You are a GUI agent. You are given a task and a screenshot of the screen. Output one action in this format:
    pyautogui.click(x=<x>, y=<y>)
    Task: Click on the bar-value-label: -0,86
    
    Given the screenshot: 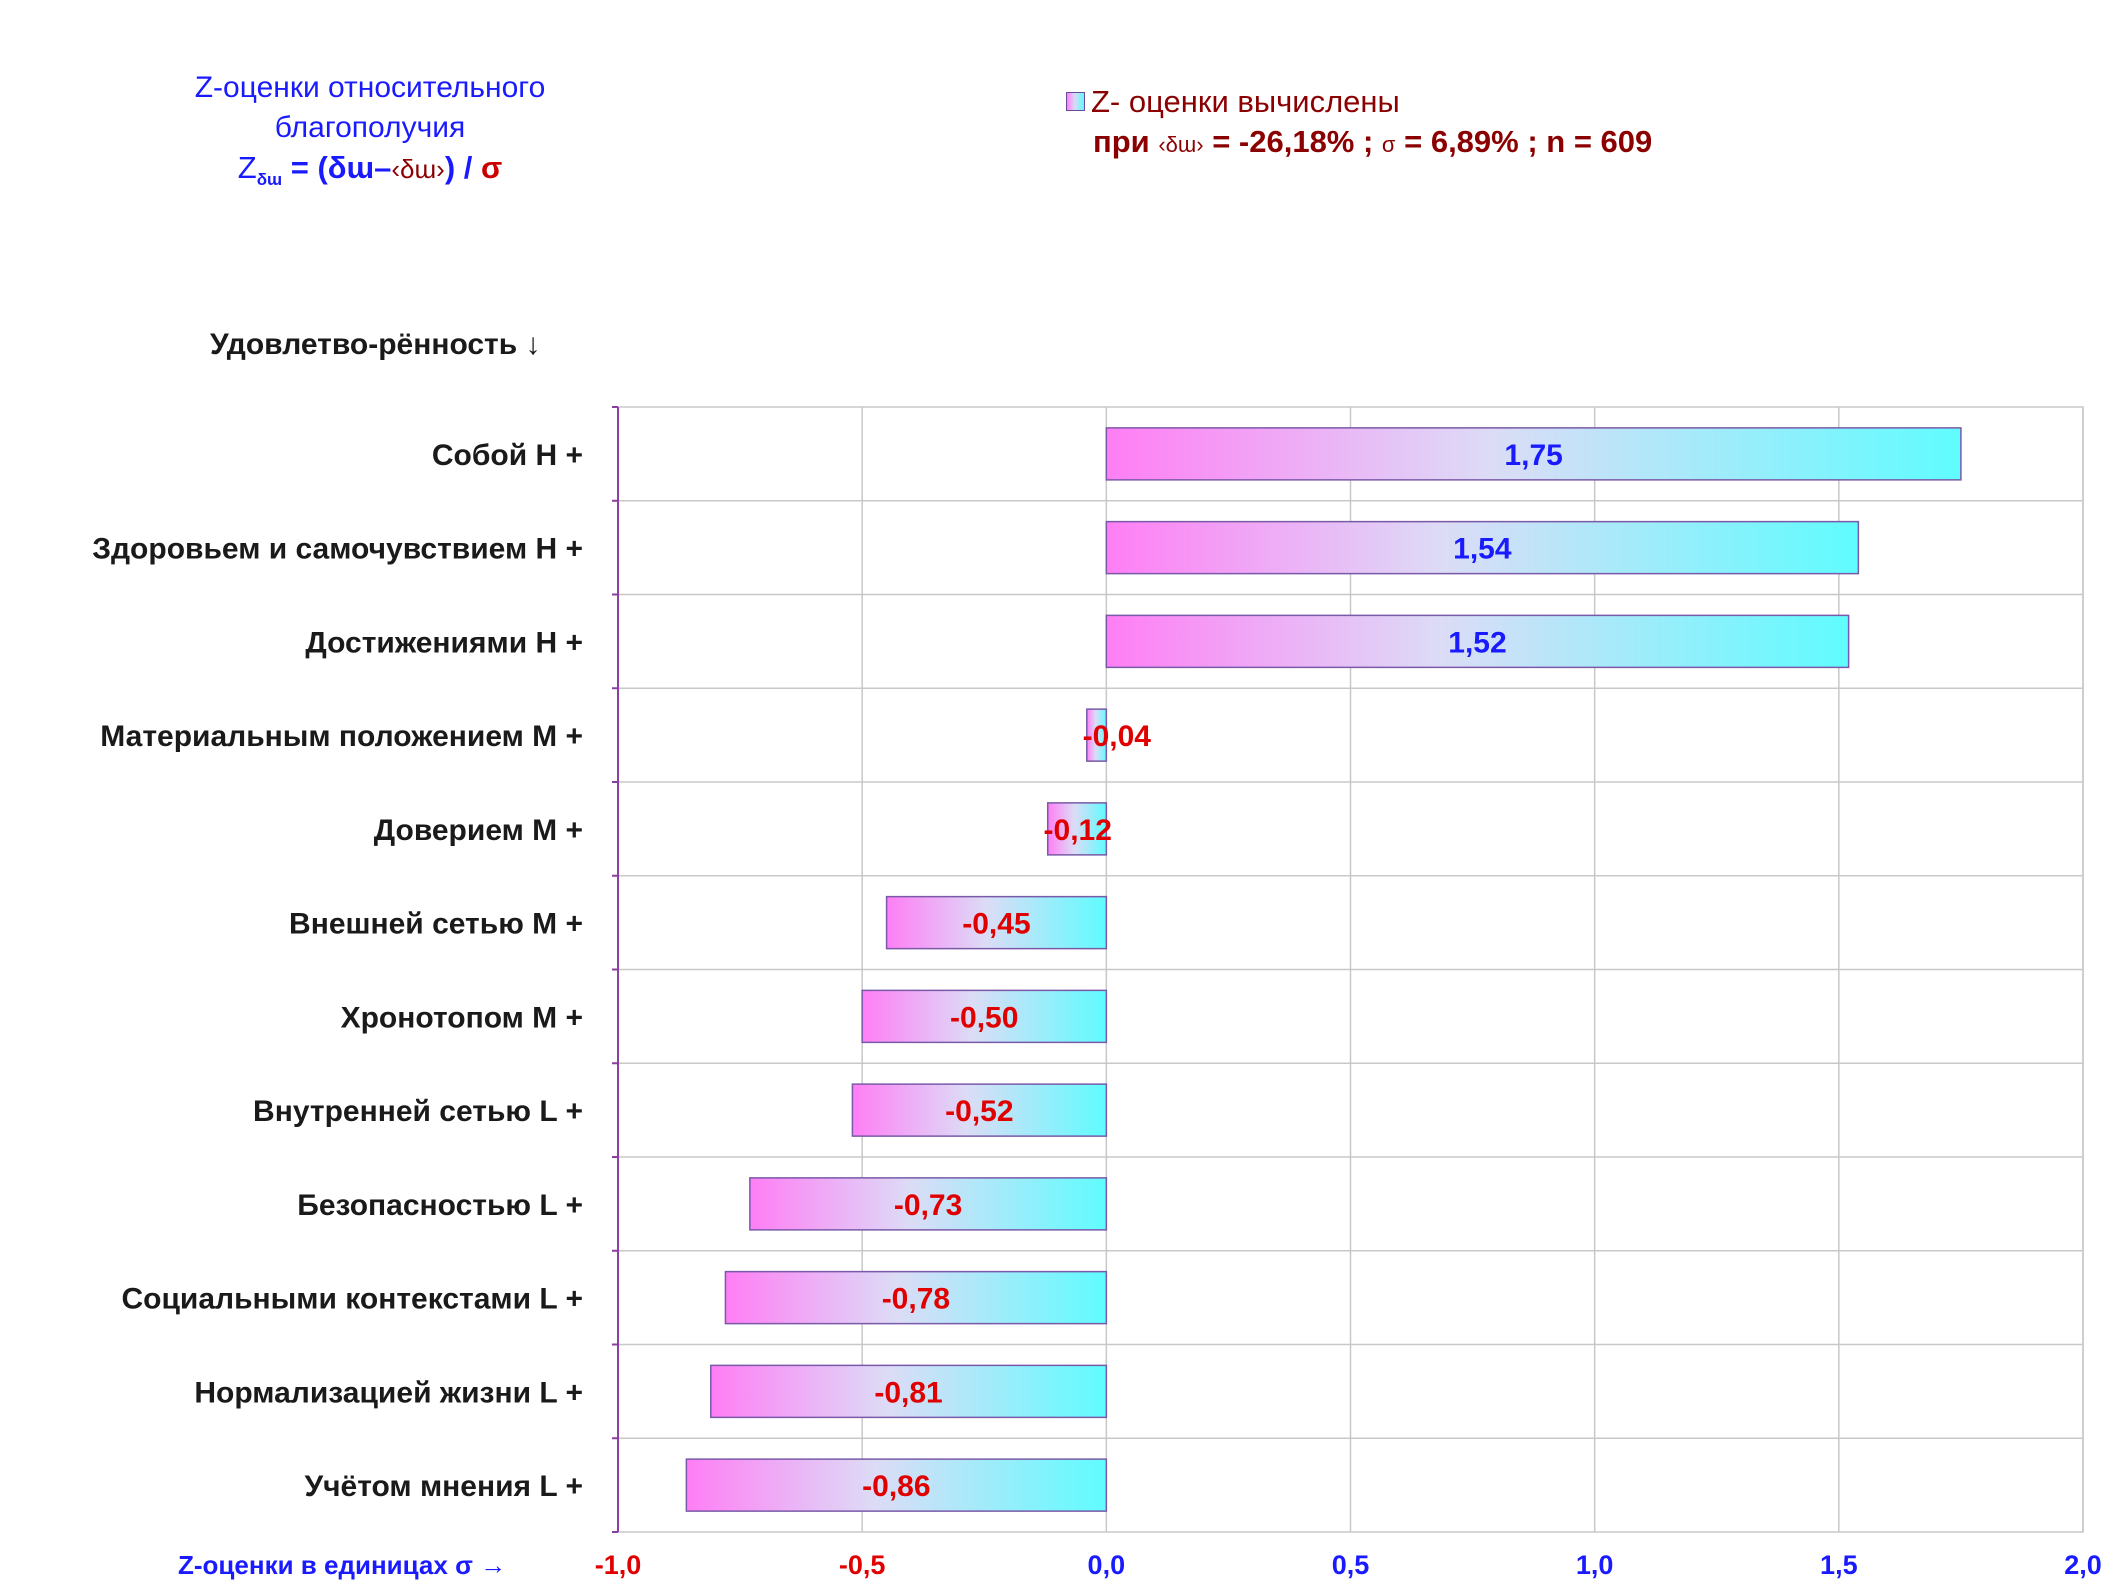 What is the action you would take?
    pyautogui.click(x=896, y=1486)
    